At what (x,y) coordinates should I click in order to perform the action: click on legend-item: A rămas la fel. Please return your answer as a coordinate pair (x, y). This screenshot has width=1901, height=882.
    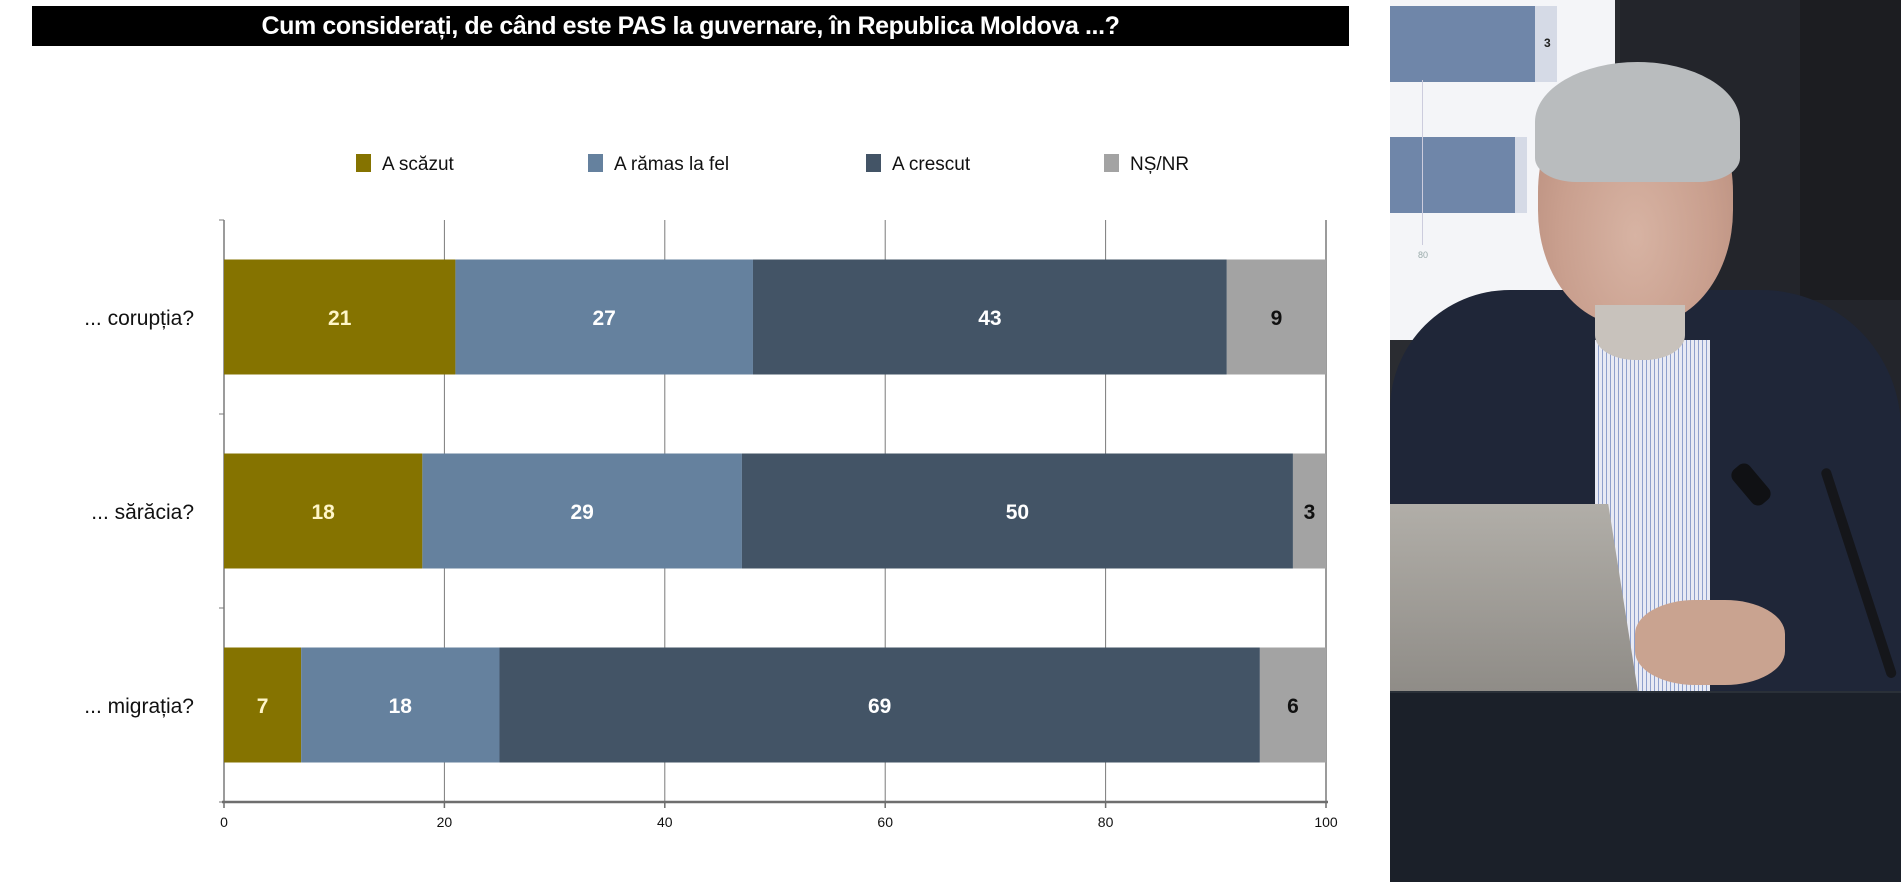
    Looking at the image, I should click on (658, 164).